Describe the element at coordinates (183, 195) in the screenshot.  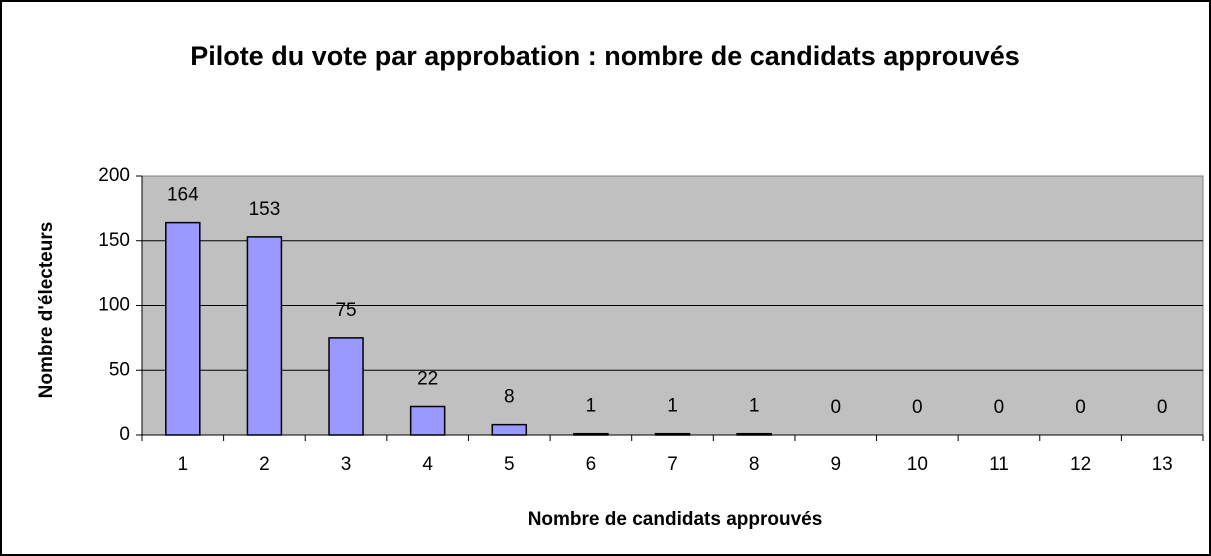
I see `data-label: 164` at that location.